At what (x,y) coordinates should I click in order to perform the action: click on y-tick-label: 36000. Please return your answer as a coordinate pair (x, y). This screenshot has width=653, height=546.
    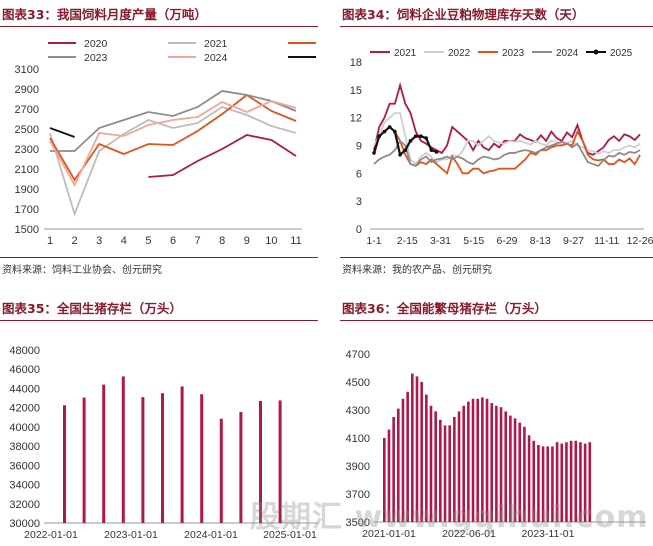
    Looking at the image, I should click on (24, 466).